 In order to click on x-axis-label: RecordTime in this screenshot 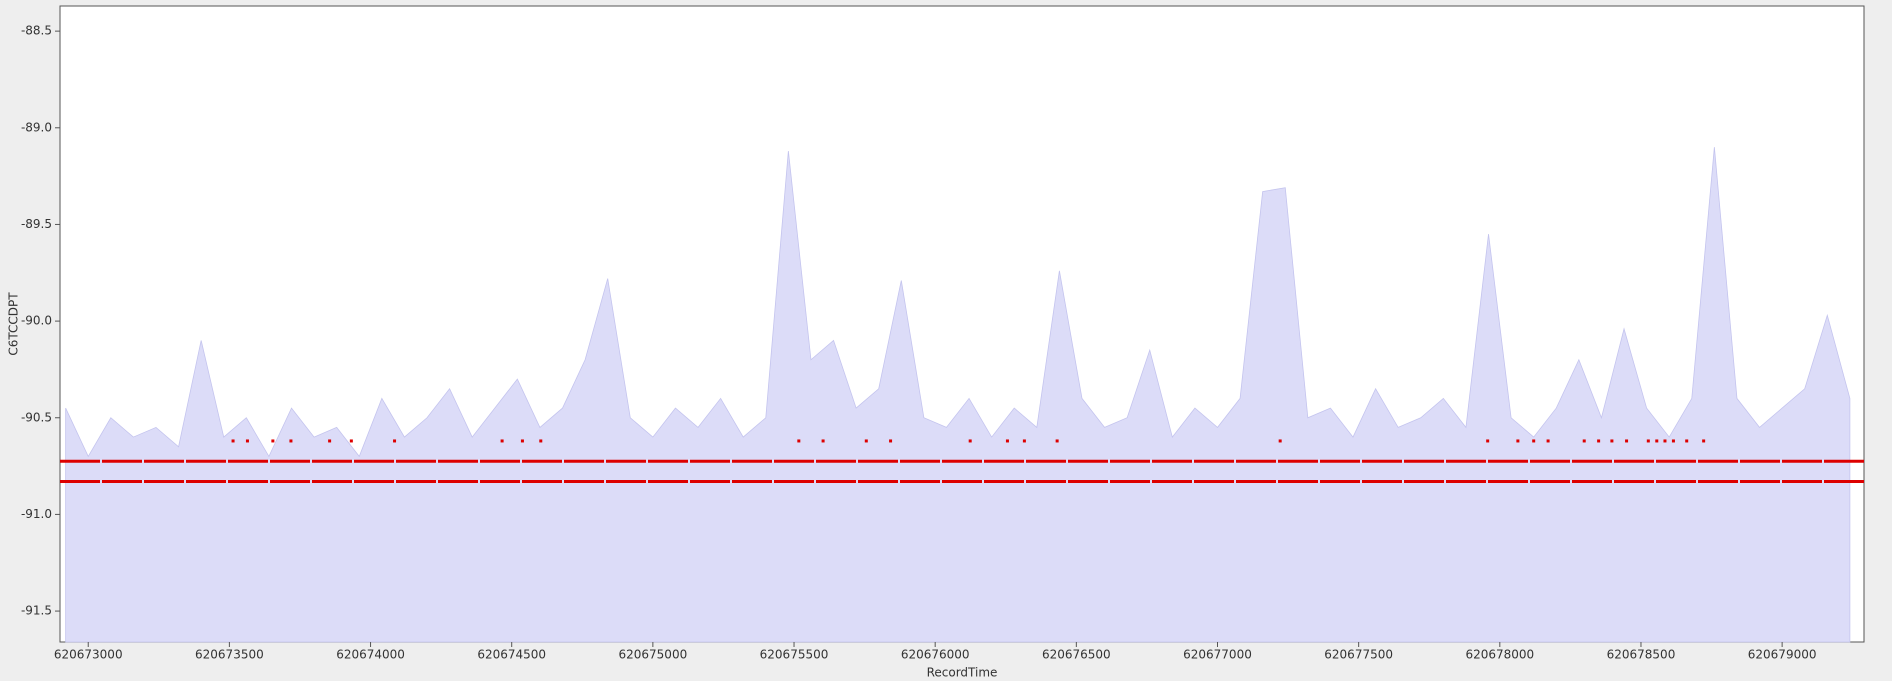, I will do `click(962, 673)`.